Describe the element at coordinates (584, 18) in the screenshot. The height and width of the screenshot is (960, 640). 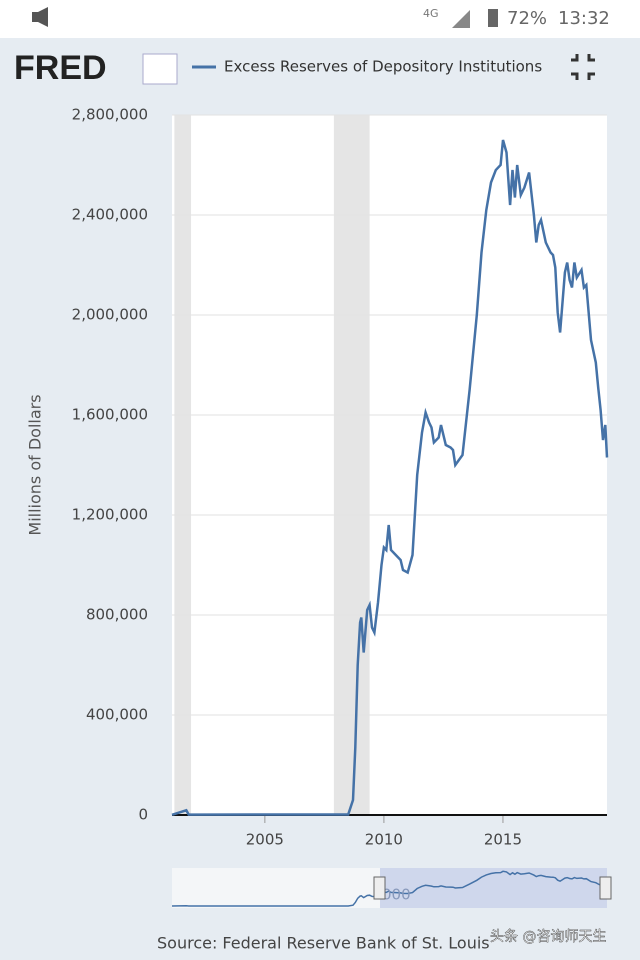
I see `clock: 13:32` at that location.